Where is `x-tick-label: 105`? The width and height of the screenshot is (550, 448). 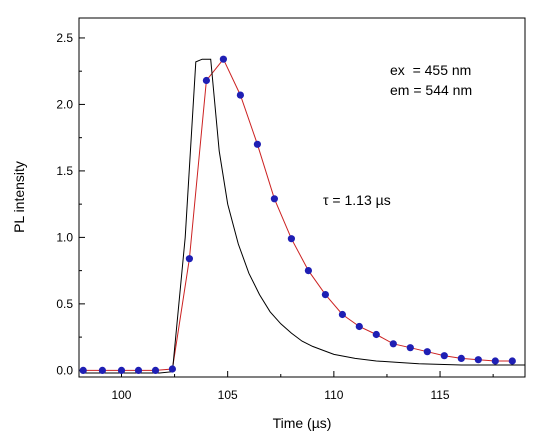 x-tick-label: 105 is located at coordinates (228, 395).